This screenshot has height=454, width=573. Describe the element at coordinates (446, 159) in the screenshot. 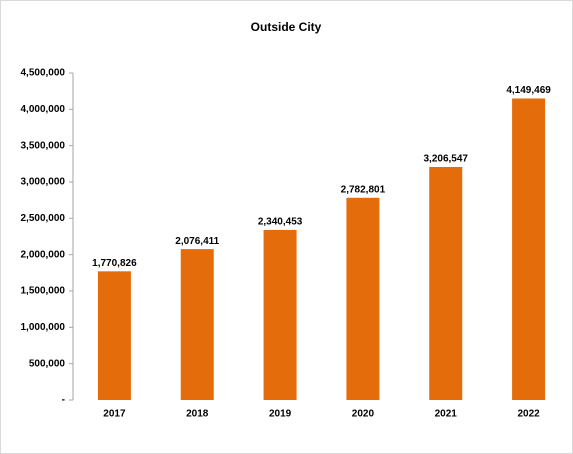

I see `value-label: 3,206,547` at that location.